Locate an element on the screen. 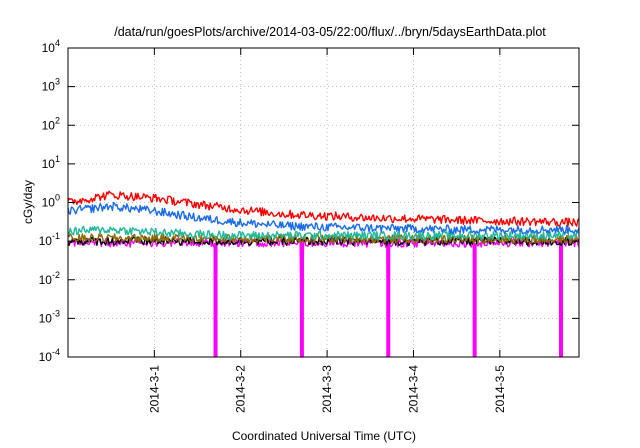  y-tick-label: 10³ is located at coordinates (51, 85).